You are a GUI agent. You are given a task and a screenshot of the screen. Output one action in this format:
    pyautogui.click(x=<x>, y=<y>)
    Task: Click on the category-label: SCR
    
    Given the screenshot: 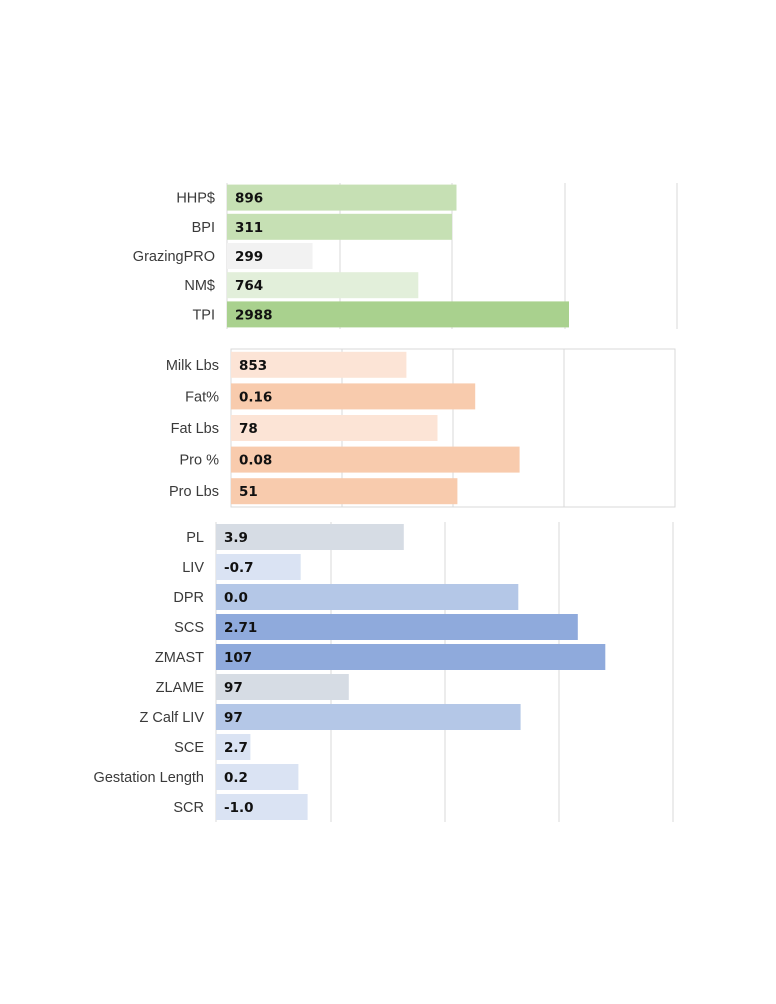 What is the action you would take?
    pyautogui.click(x=188, y=808)
    